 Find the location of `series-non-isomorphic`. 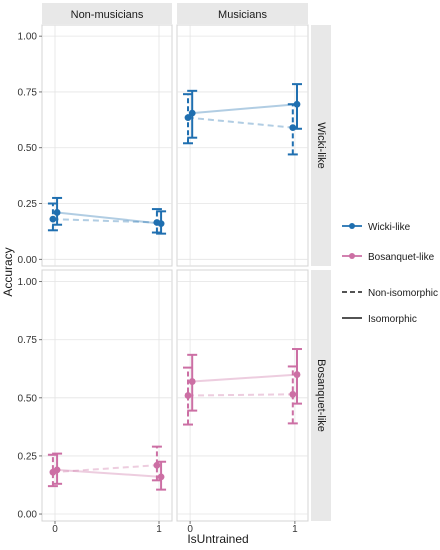

series-non-isomorphic is located at coordinates (240, 124).